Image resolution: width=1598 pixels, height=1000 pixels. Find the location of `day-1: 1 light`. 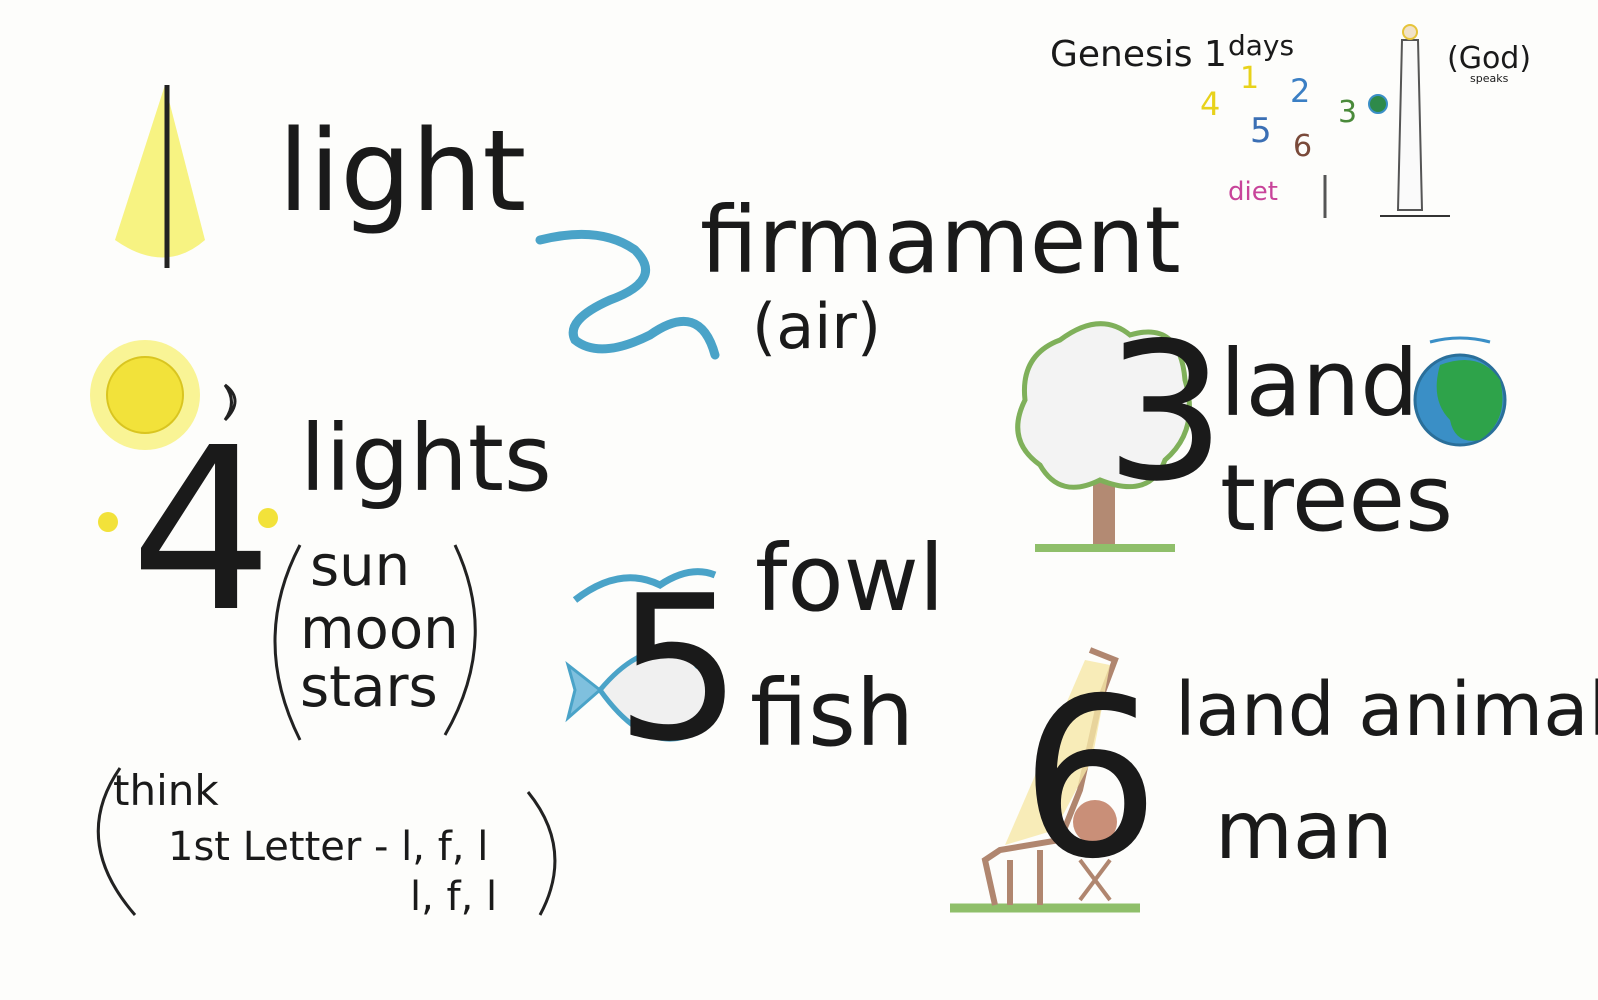

day-1: 1 light is located at coordinates (320, 176).